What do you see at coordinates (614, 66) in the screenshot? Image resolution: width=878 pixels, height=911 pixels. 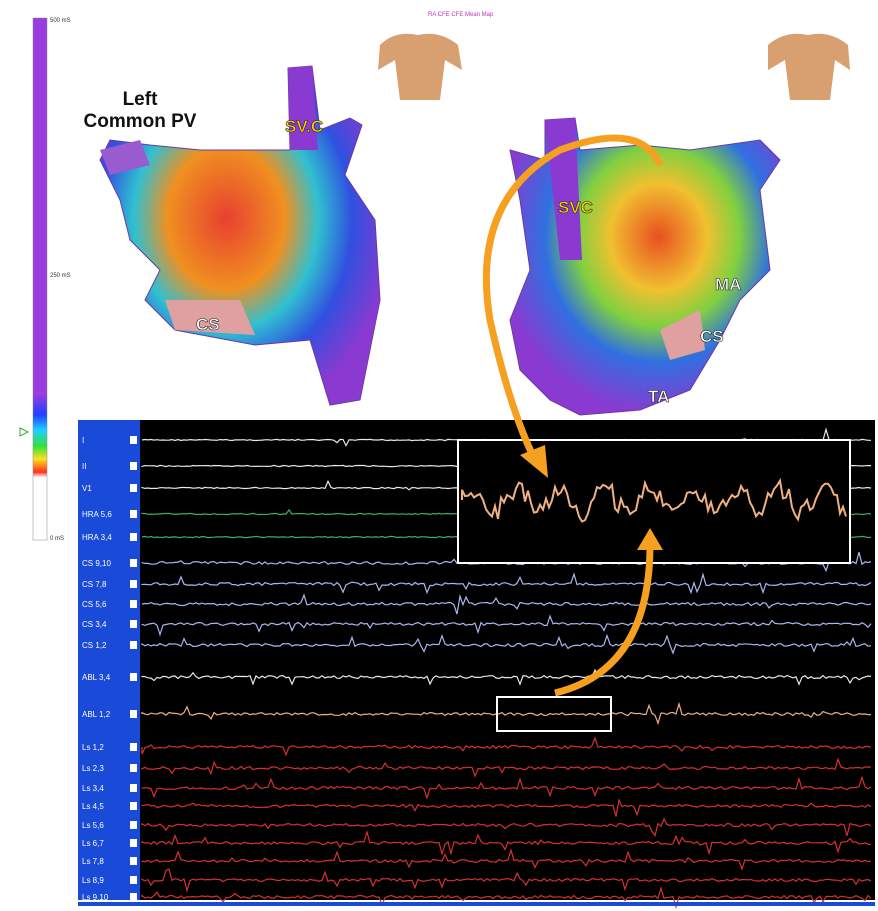 I see `torso-icon` at bounding box center [614, 66].